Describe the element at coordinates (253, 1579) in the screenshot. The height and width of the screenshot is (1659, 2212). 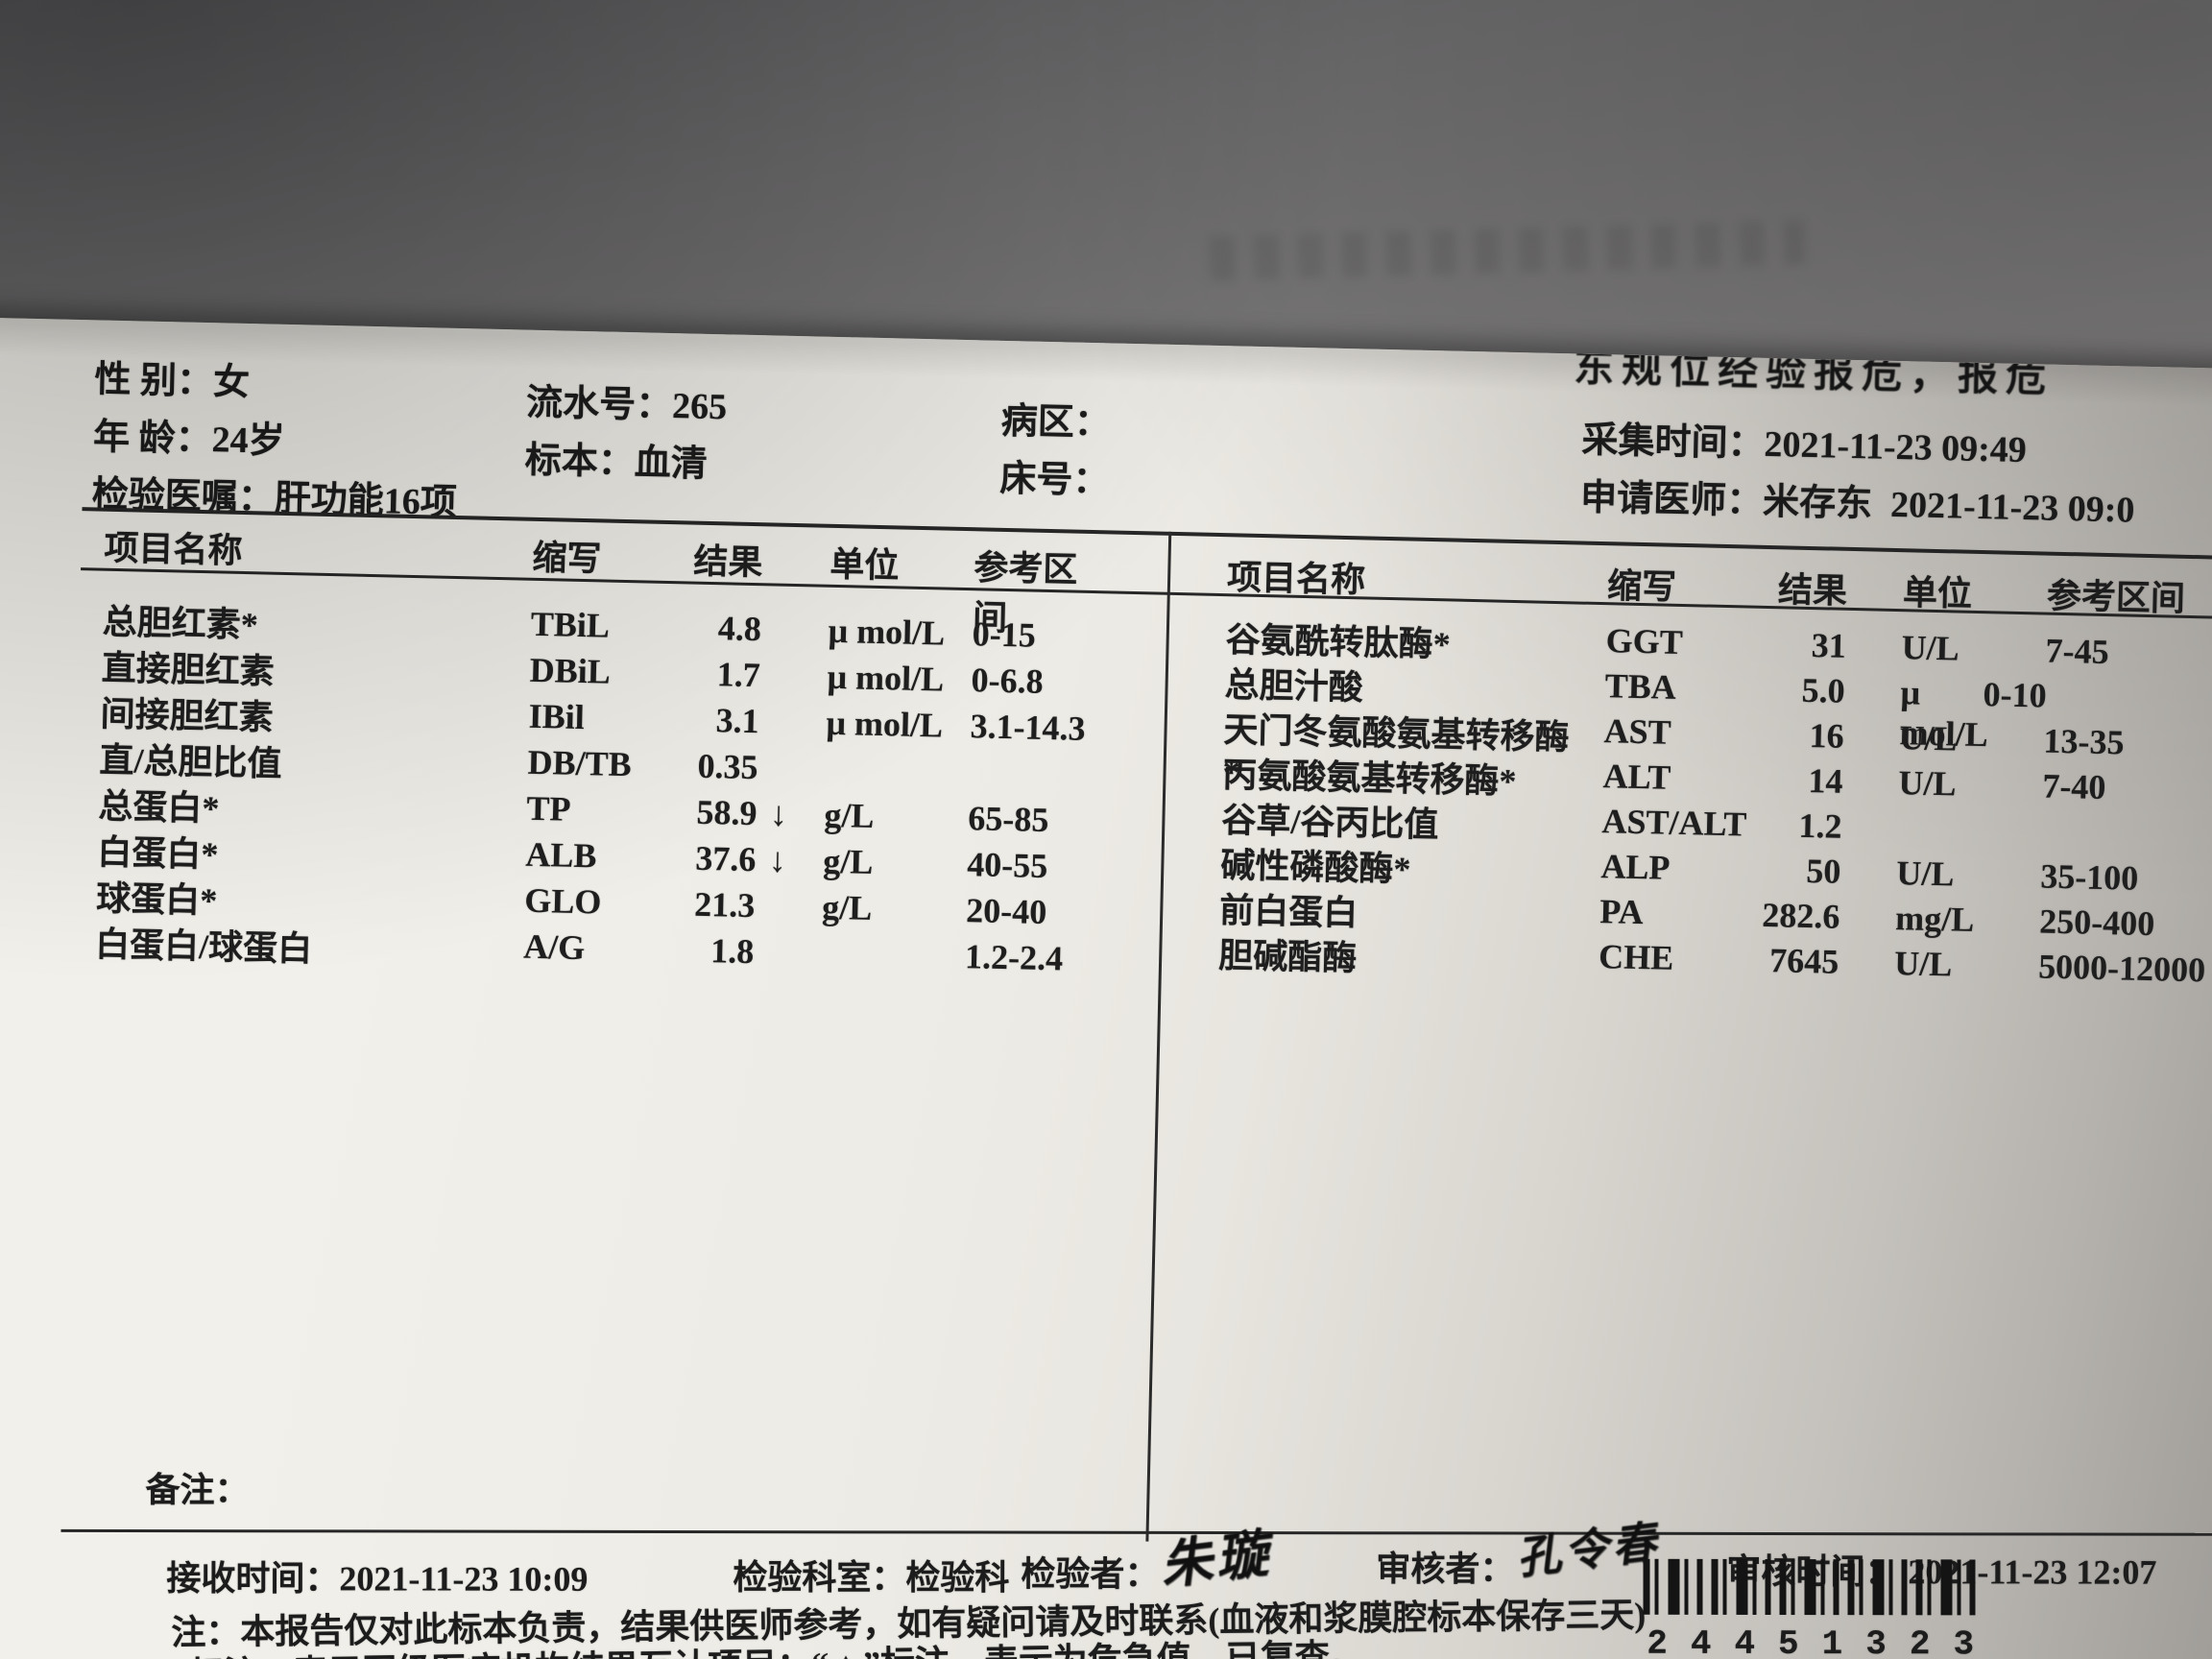
I see `received-label: 接收时间：` at that location.